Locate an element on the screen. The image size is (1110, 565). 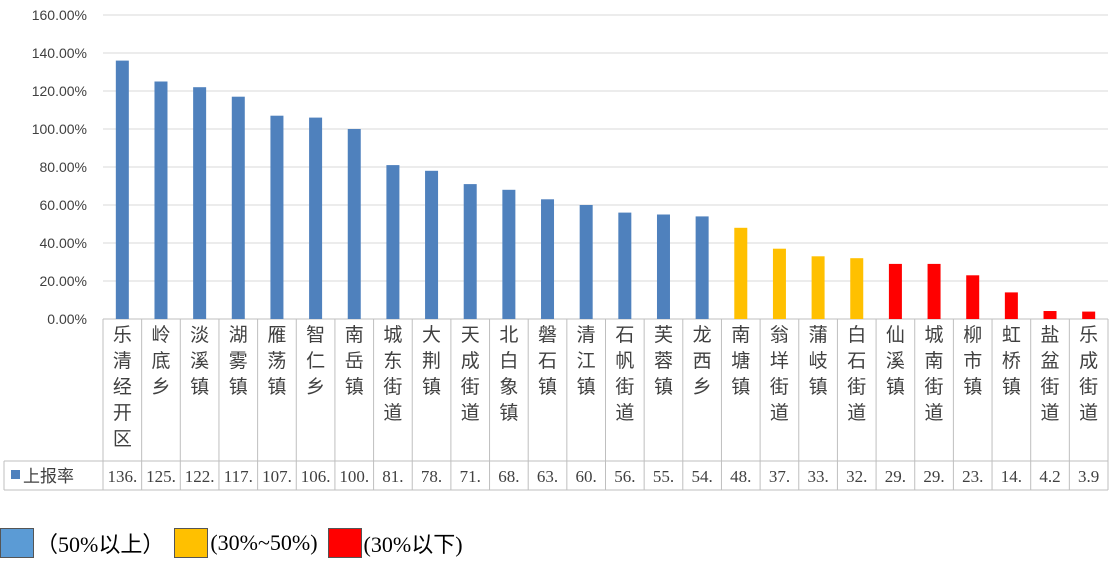
table-value: 136. is located at coordinates (122, 476).